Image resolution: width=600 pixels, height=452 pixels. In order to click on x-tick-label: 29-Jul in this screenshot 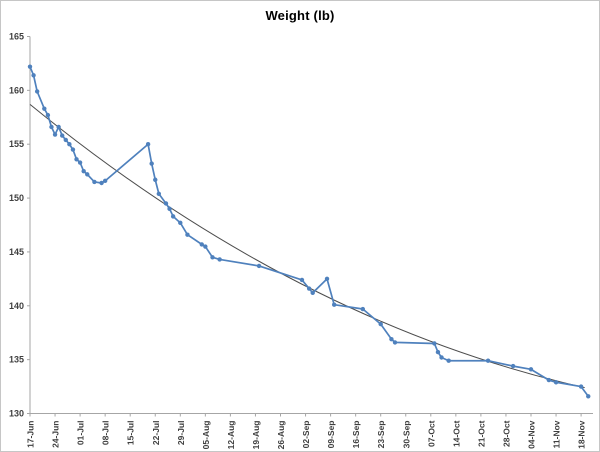, I will do `click(181, 433)`.